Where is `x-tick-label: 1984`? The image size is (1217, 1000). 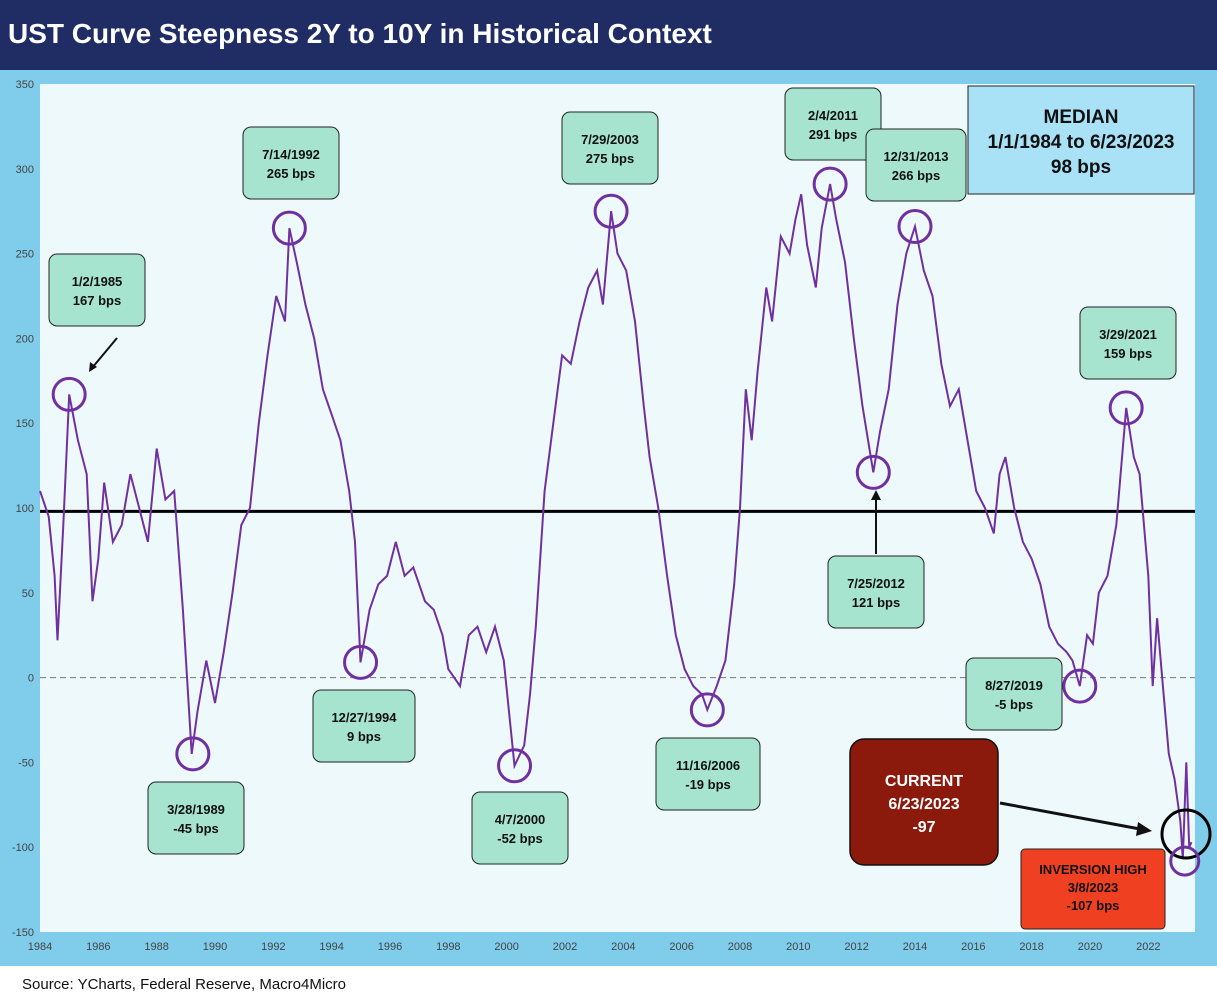 x-tick-label: 1984 is located at coordinates (40, 947).